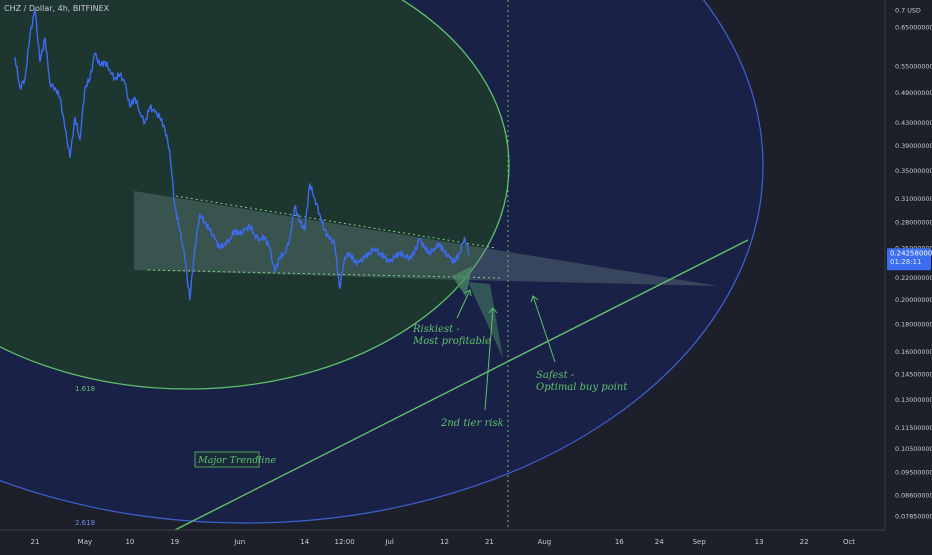  I want to click on price-tick-label: 0.08600000, so click(913, 495).